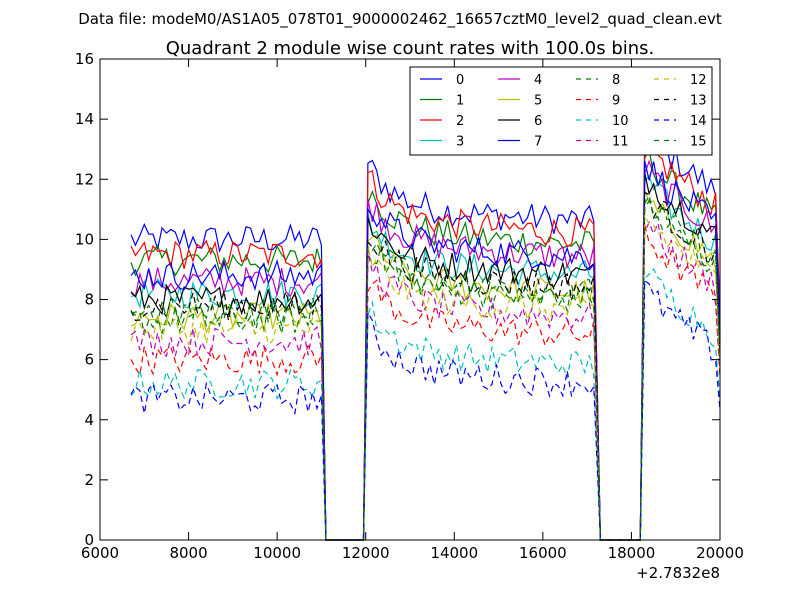 This screenshot has width=800, height=600. Describe the element at coordinates (538, 142) in the screenshot. I see `legend-label: 7` at that location.